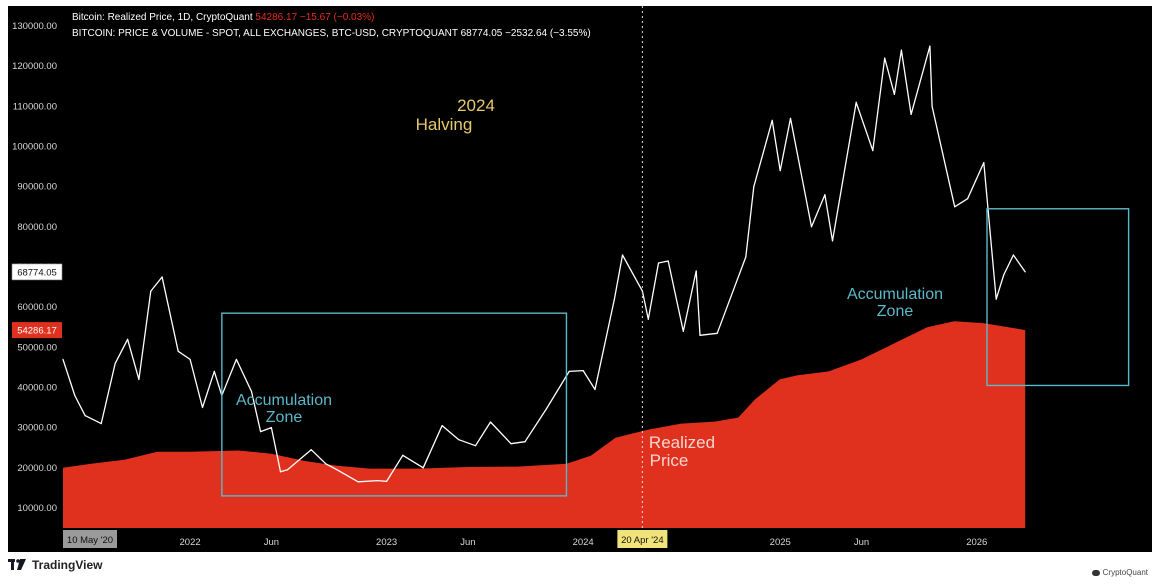 Image resolution: width=1168 pixels, height=586 pixels. What do you see at coordinates (190, 542) in the screenshot?
I see `x-tick-label: 2022` at bounding box center [190, 542].